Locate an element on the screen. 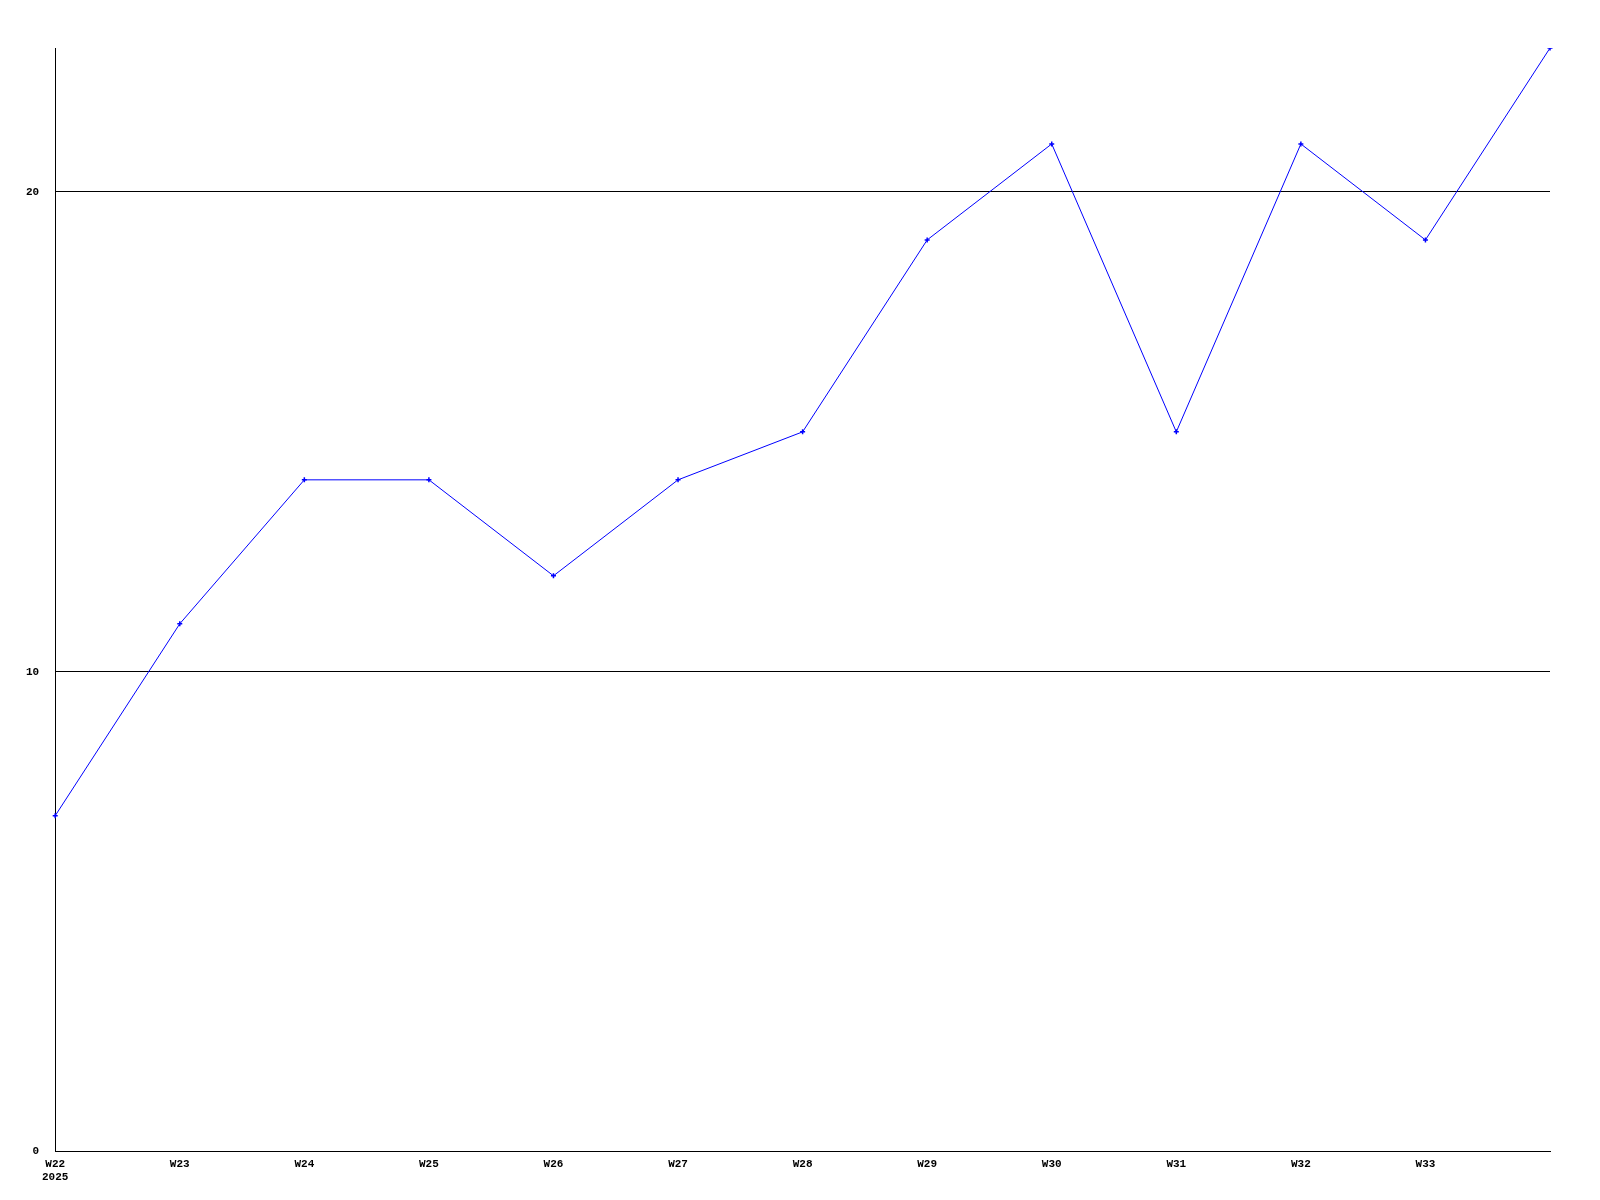 The width and height of the screenshot is (1600, 1200). x-tick-label: W31 is located at coordinates (1176, 1163).